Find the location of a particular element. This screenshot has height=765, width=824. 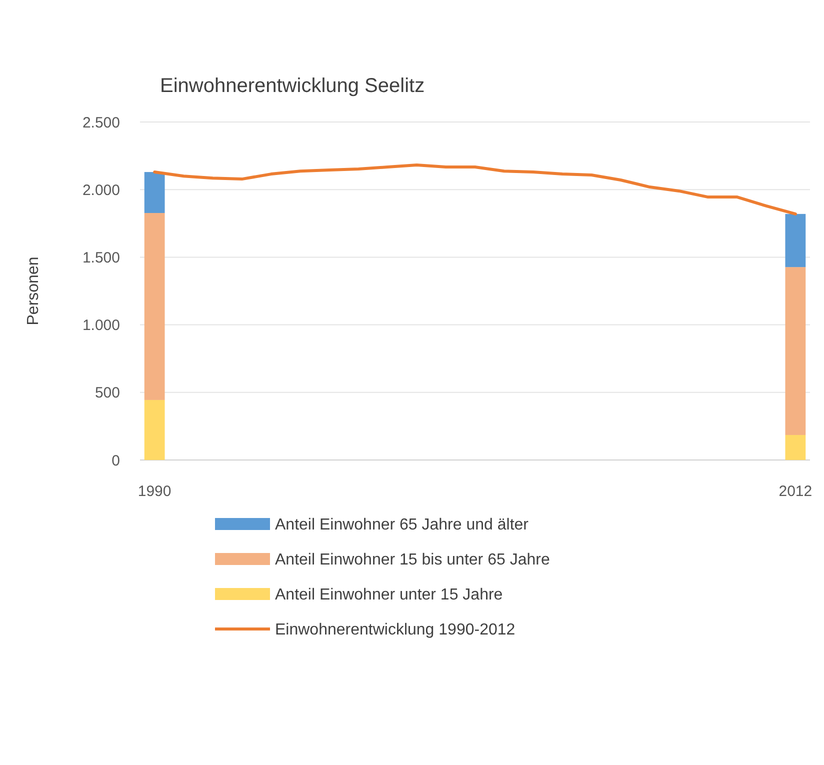

y-axis-title: Personen is located at coordinates (33, 291).